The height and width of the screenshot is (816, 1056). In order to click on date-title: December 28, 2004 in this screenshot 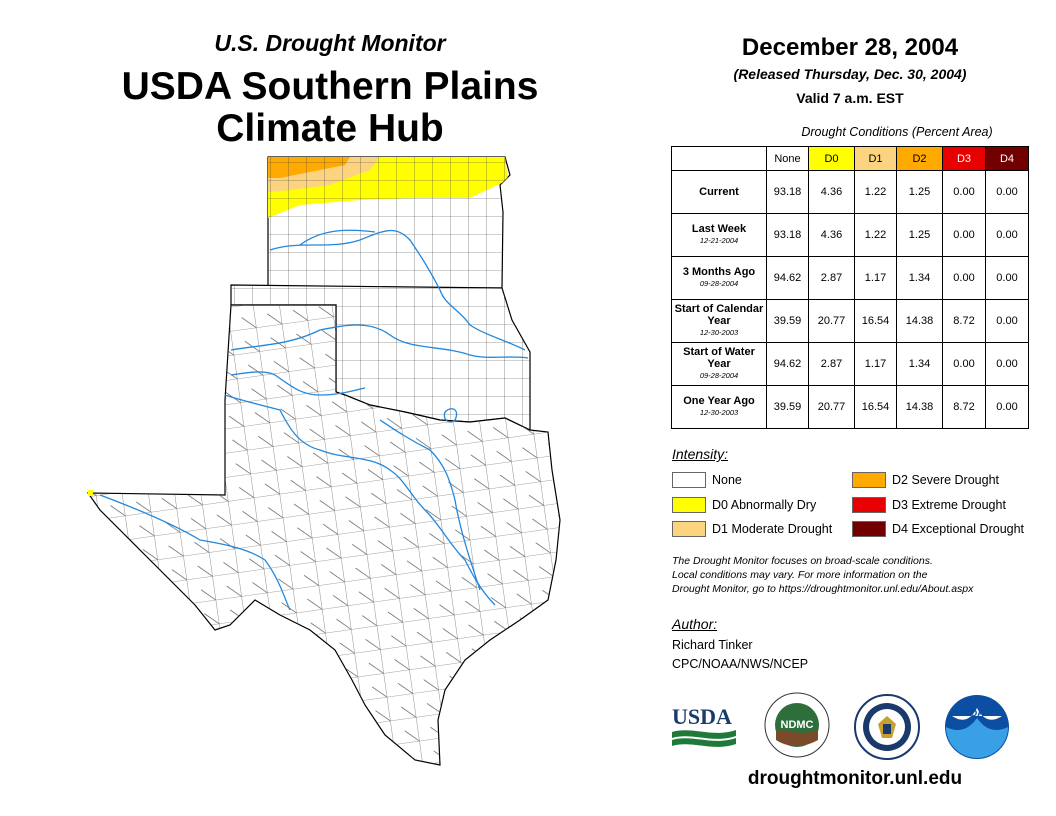, I will do `click(850, 47)`.